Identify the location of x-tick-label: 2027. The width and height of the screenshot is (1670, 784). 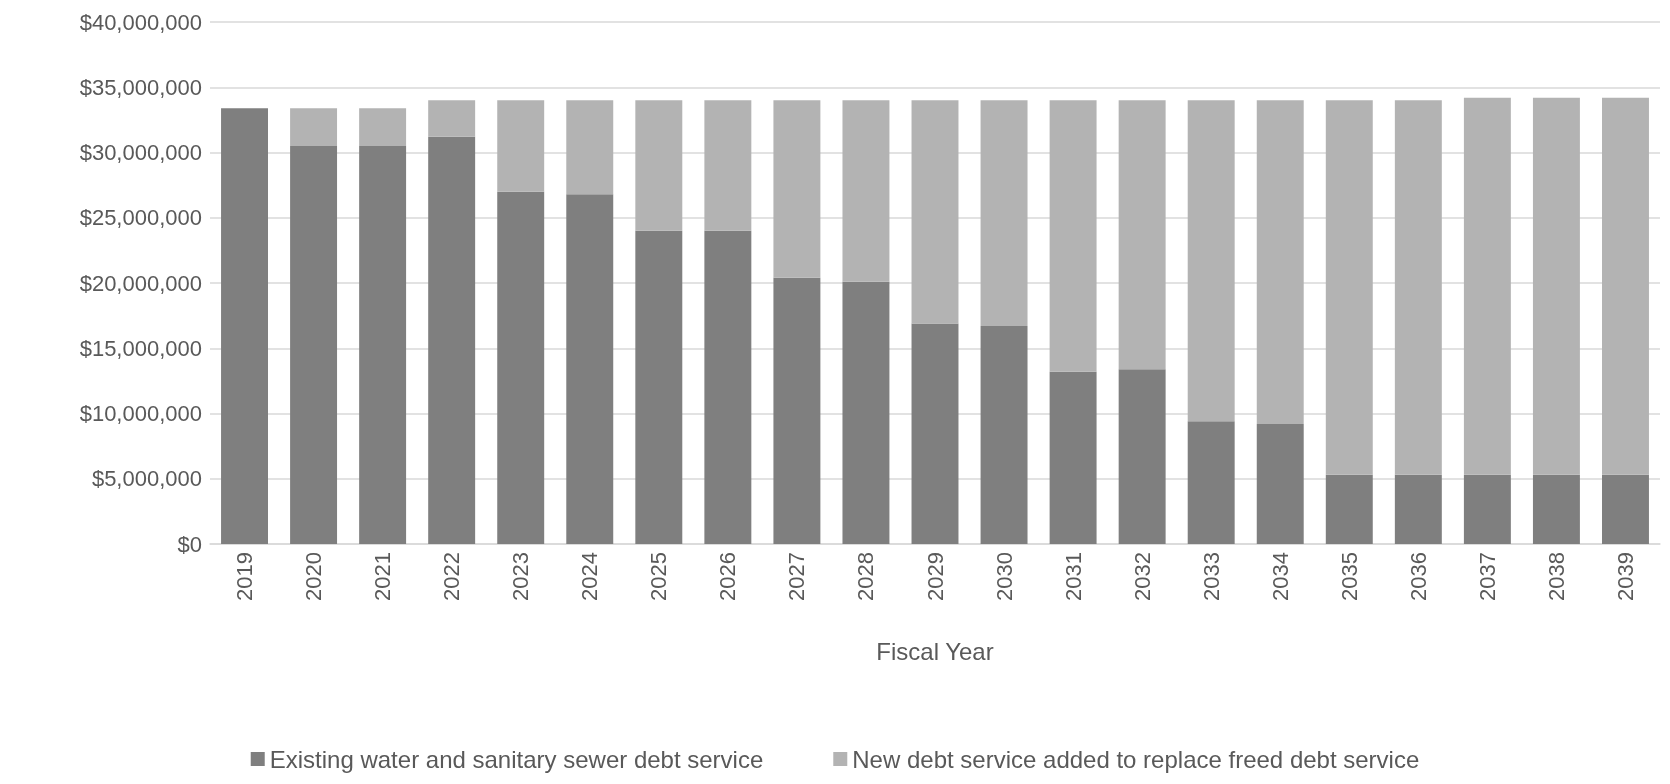
(797, 576).